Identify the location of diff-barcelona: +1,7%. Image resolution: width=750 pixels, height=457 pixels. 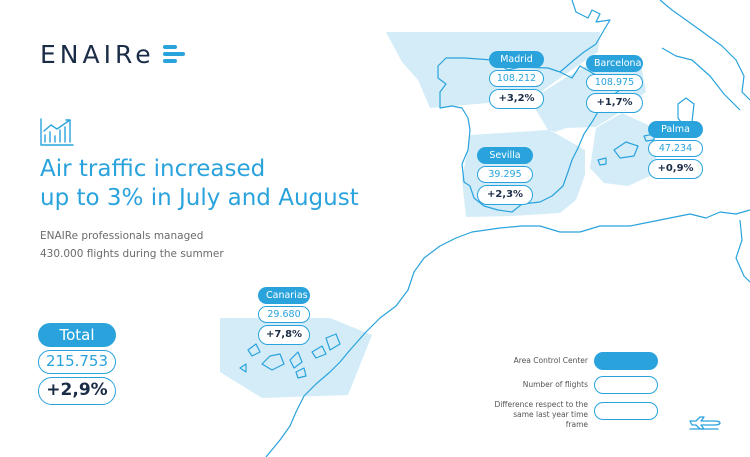
(614, 103).